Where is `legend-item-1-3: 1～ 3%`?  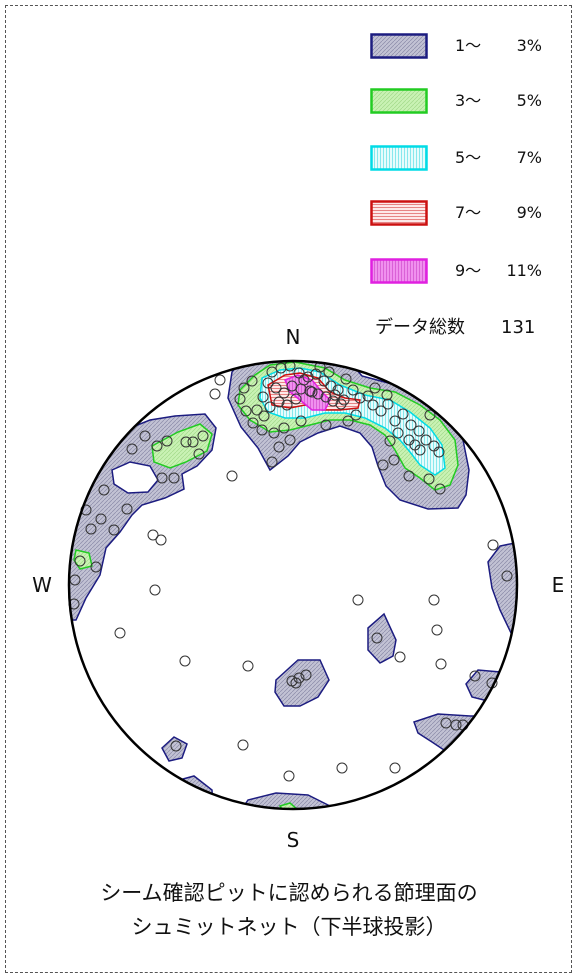 legend-item-1-3: 1～ 3% is located at coordinates (456, 46).